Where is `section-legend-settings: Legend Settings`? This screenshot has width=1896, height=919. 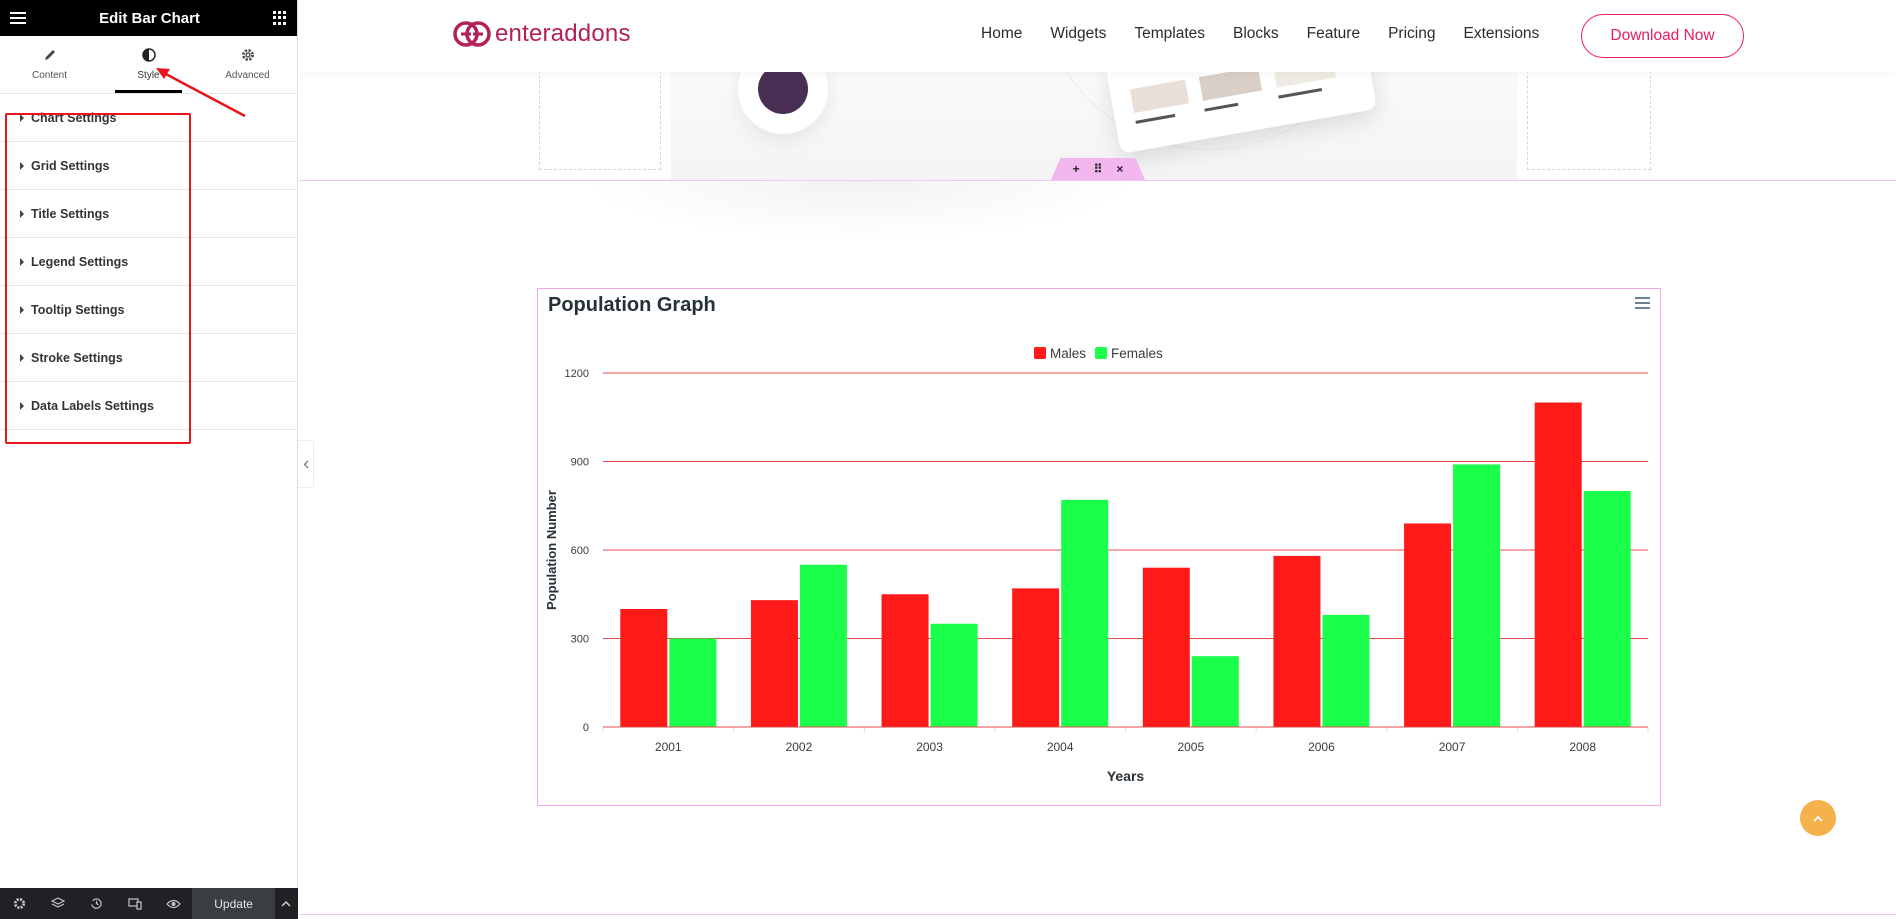
section-legend-settings: Legend Settings is located at coordinates (148, 262).